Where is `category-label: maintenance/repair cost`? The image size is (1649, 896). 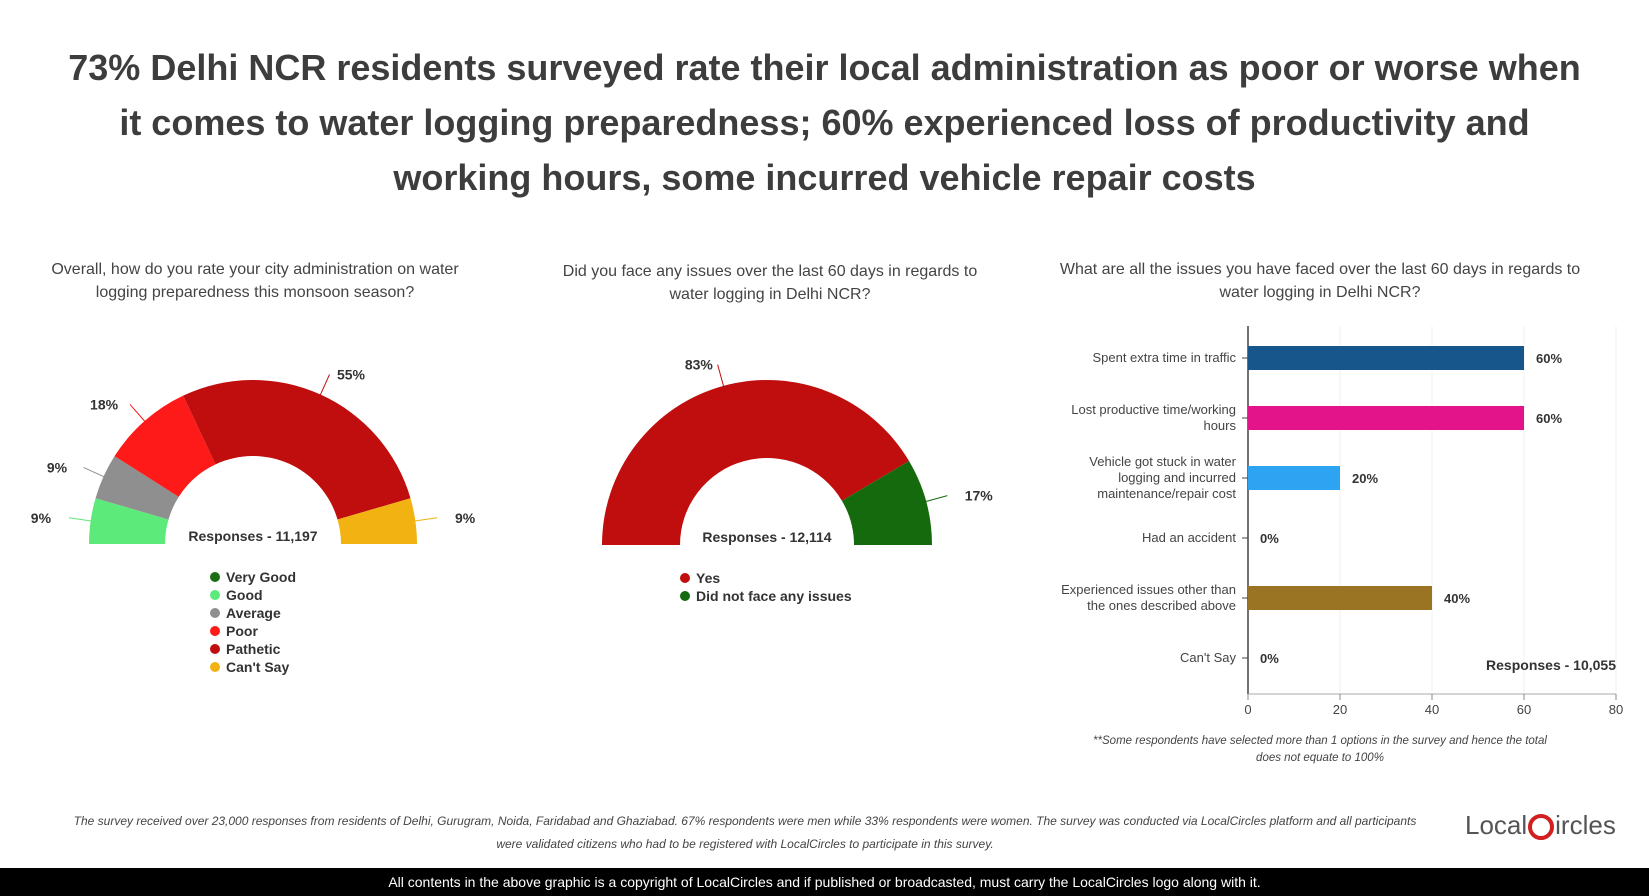 category-label: maintenance/repair cost is located at coordinates (1166, 493).